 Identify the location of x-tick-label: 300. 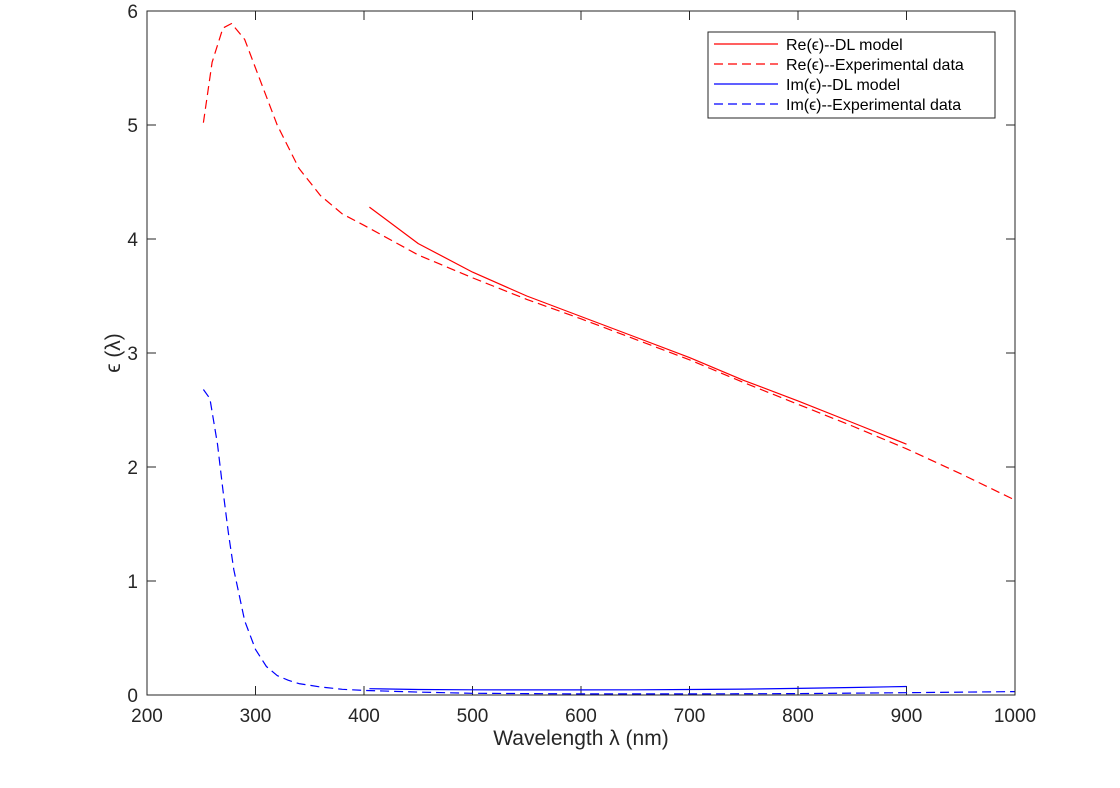
(256, 716).